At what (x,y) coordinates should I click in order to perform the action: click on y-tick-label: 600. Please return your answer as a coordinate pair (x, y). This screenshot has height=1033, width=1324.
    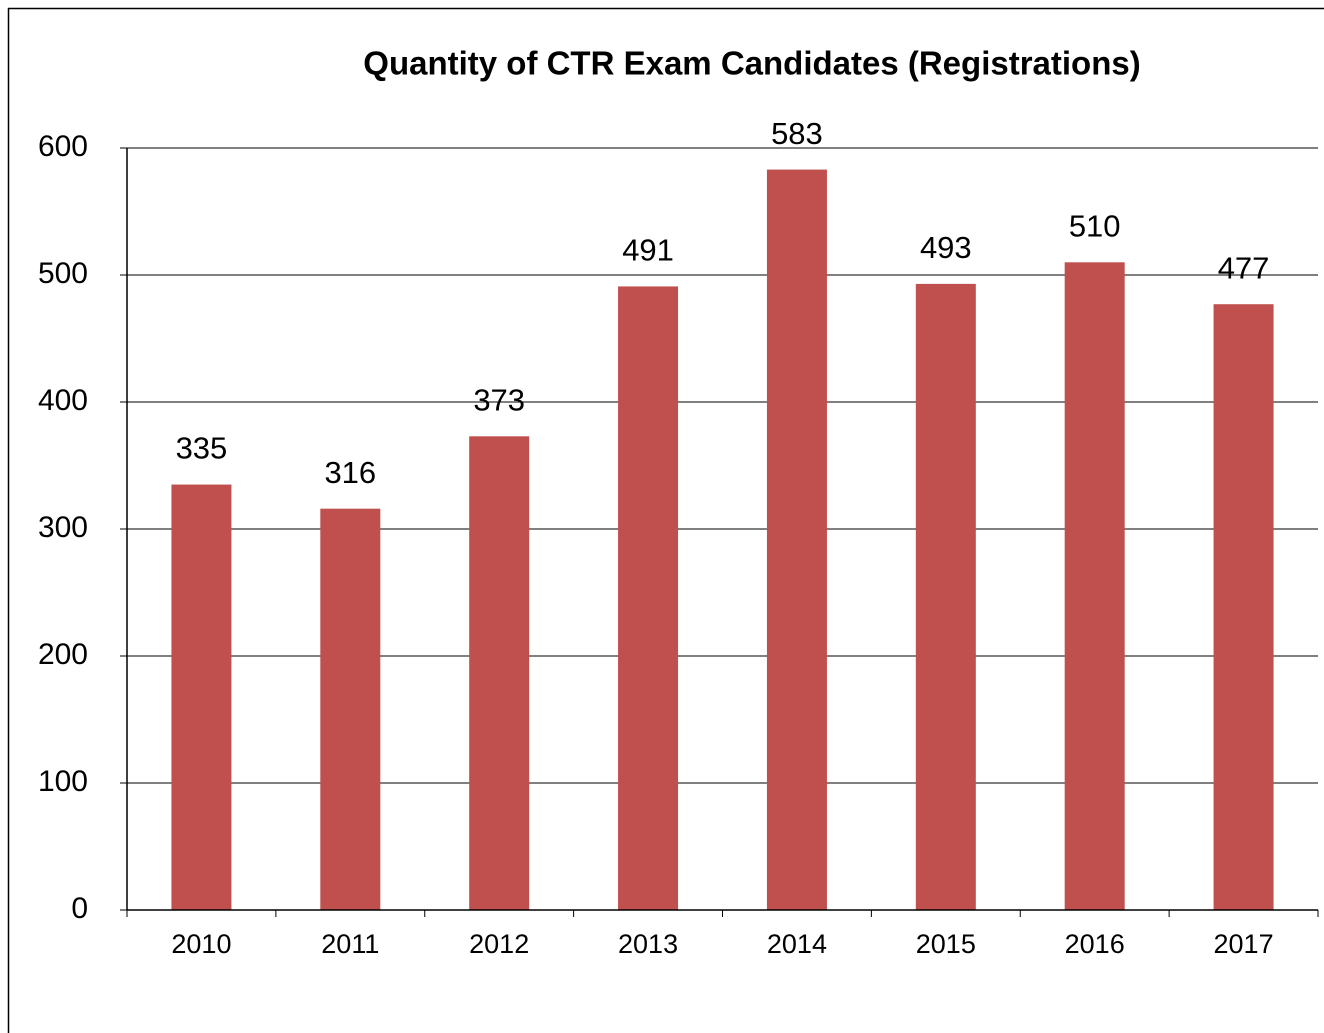
    Looking at the image, I should click on (63, 146).